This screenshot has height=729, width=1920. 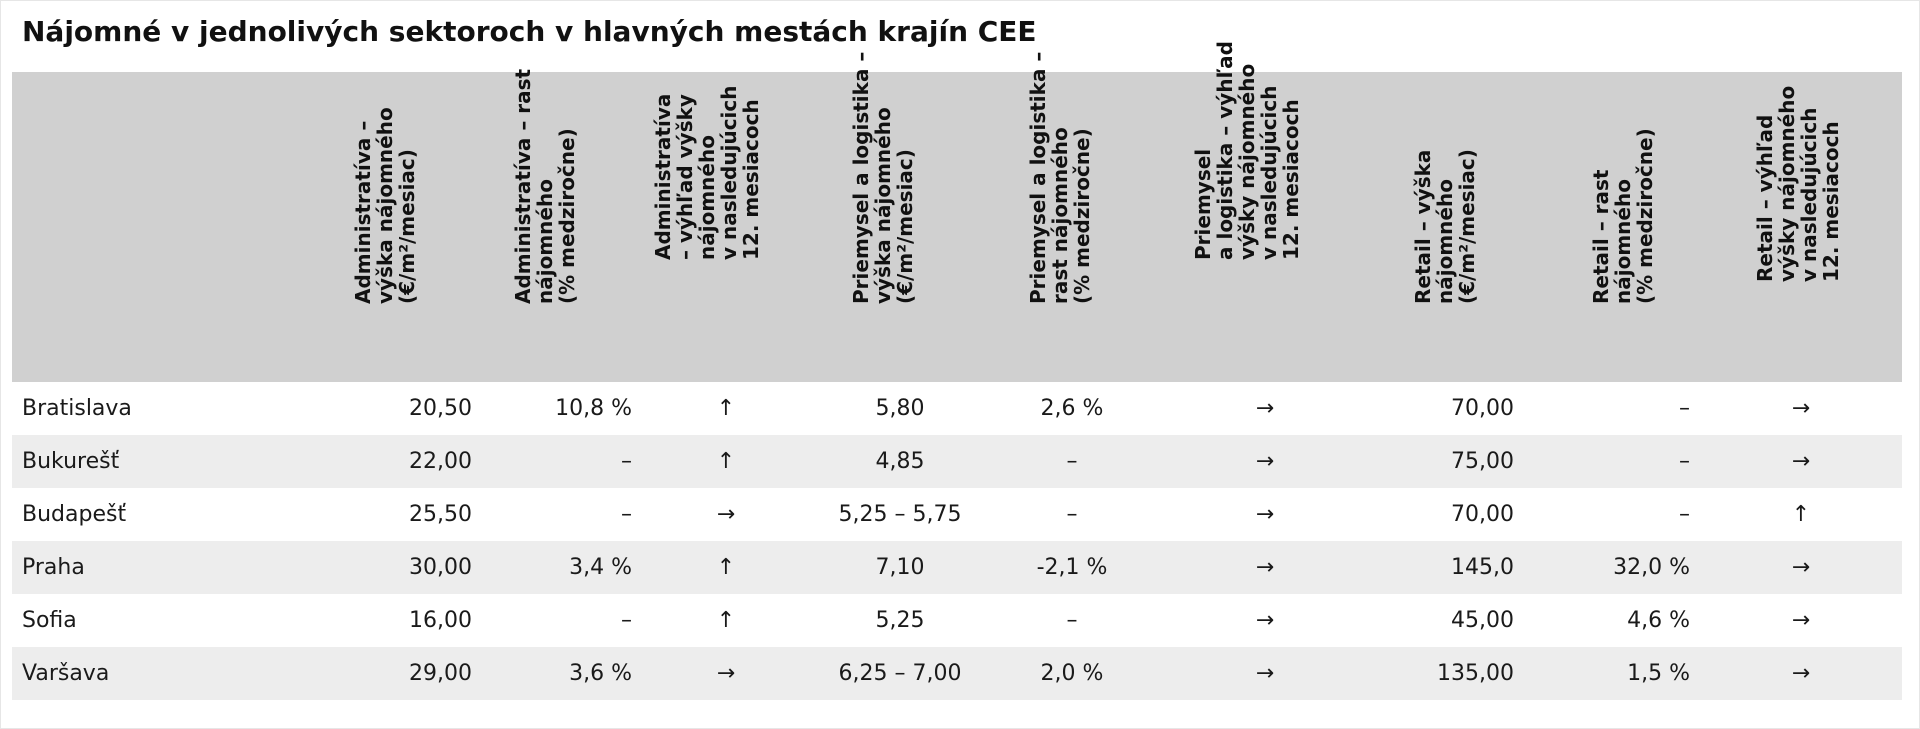 What do you see at coordinates (1475, 673) in the screenshot?
I see `table-cell: 135,00` at bounding box center [1475, 673].